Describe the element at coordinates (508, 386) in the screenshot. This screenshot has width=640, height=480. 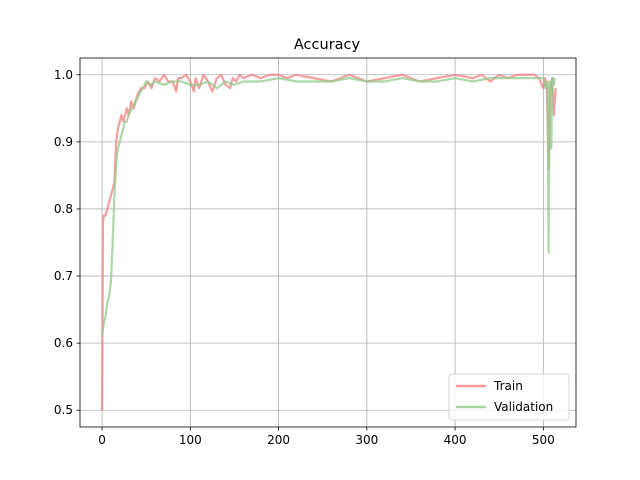
I see `legend-label-train: Train` at that location.